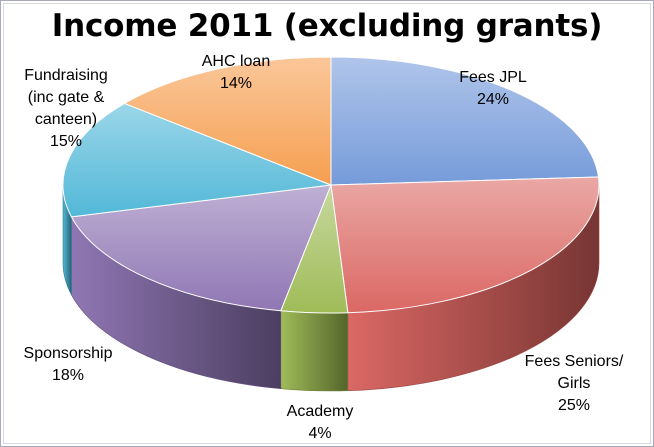 The height and width of the screenshot is (447, 654). What do you see at coordinates (574, 383) in the screenshot?
I see `label-fees-seniors-girls: Fees Seniors/Girls 25%` at bounding box center [574, 383].